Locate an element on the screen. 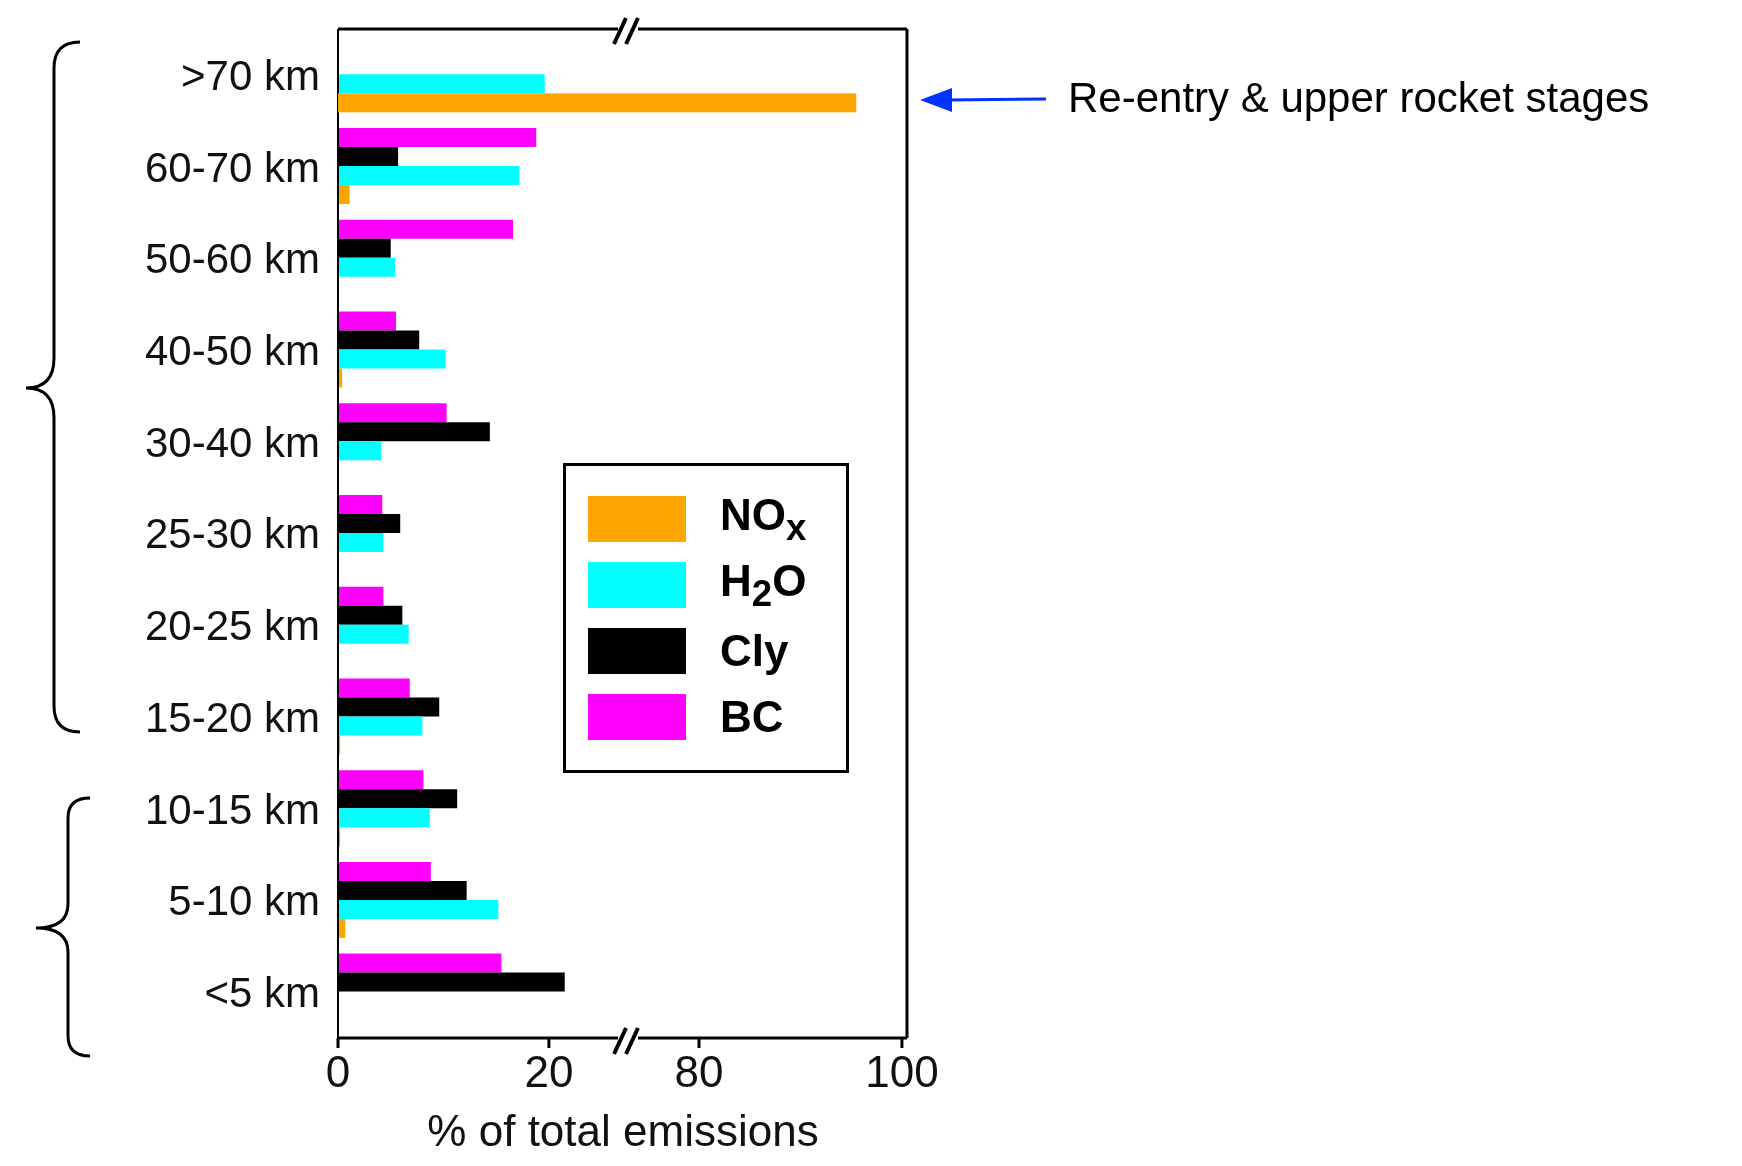  x-tick-label: 100 is located at coordinates (902, 1072).